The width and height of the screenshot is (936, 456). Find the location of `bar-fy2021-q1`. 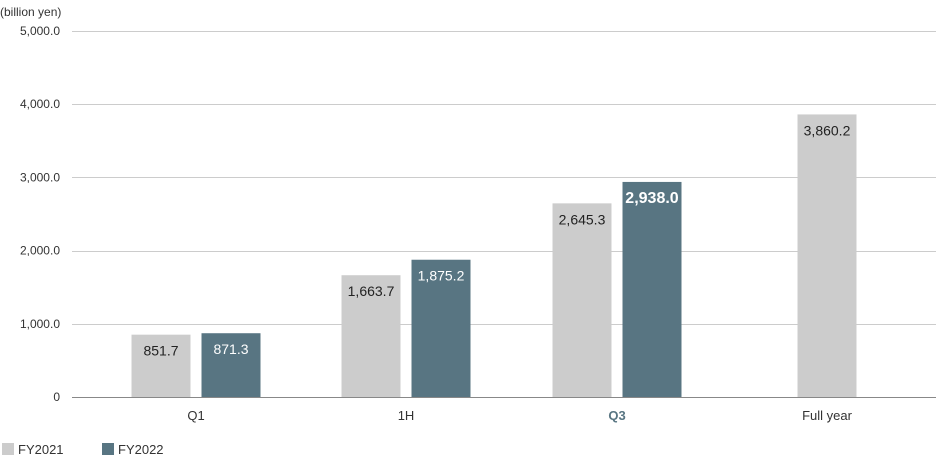

bar-fy2021-q1 is located at coordinates (161, 365).